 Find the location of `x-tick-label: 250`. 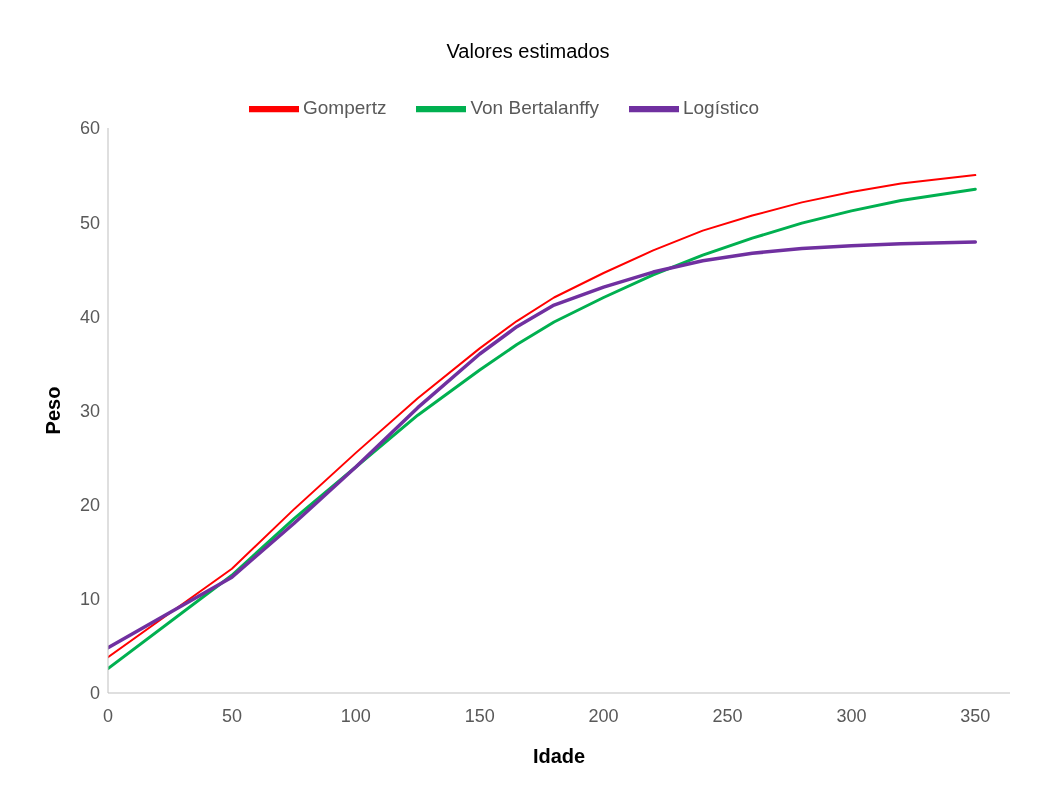

x-tick-label: 250 is located at coordinates (727, 715).